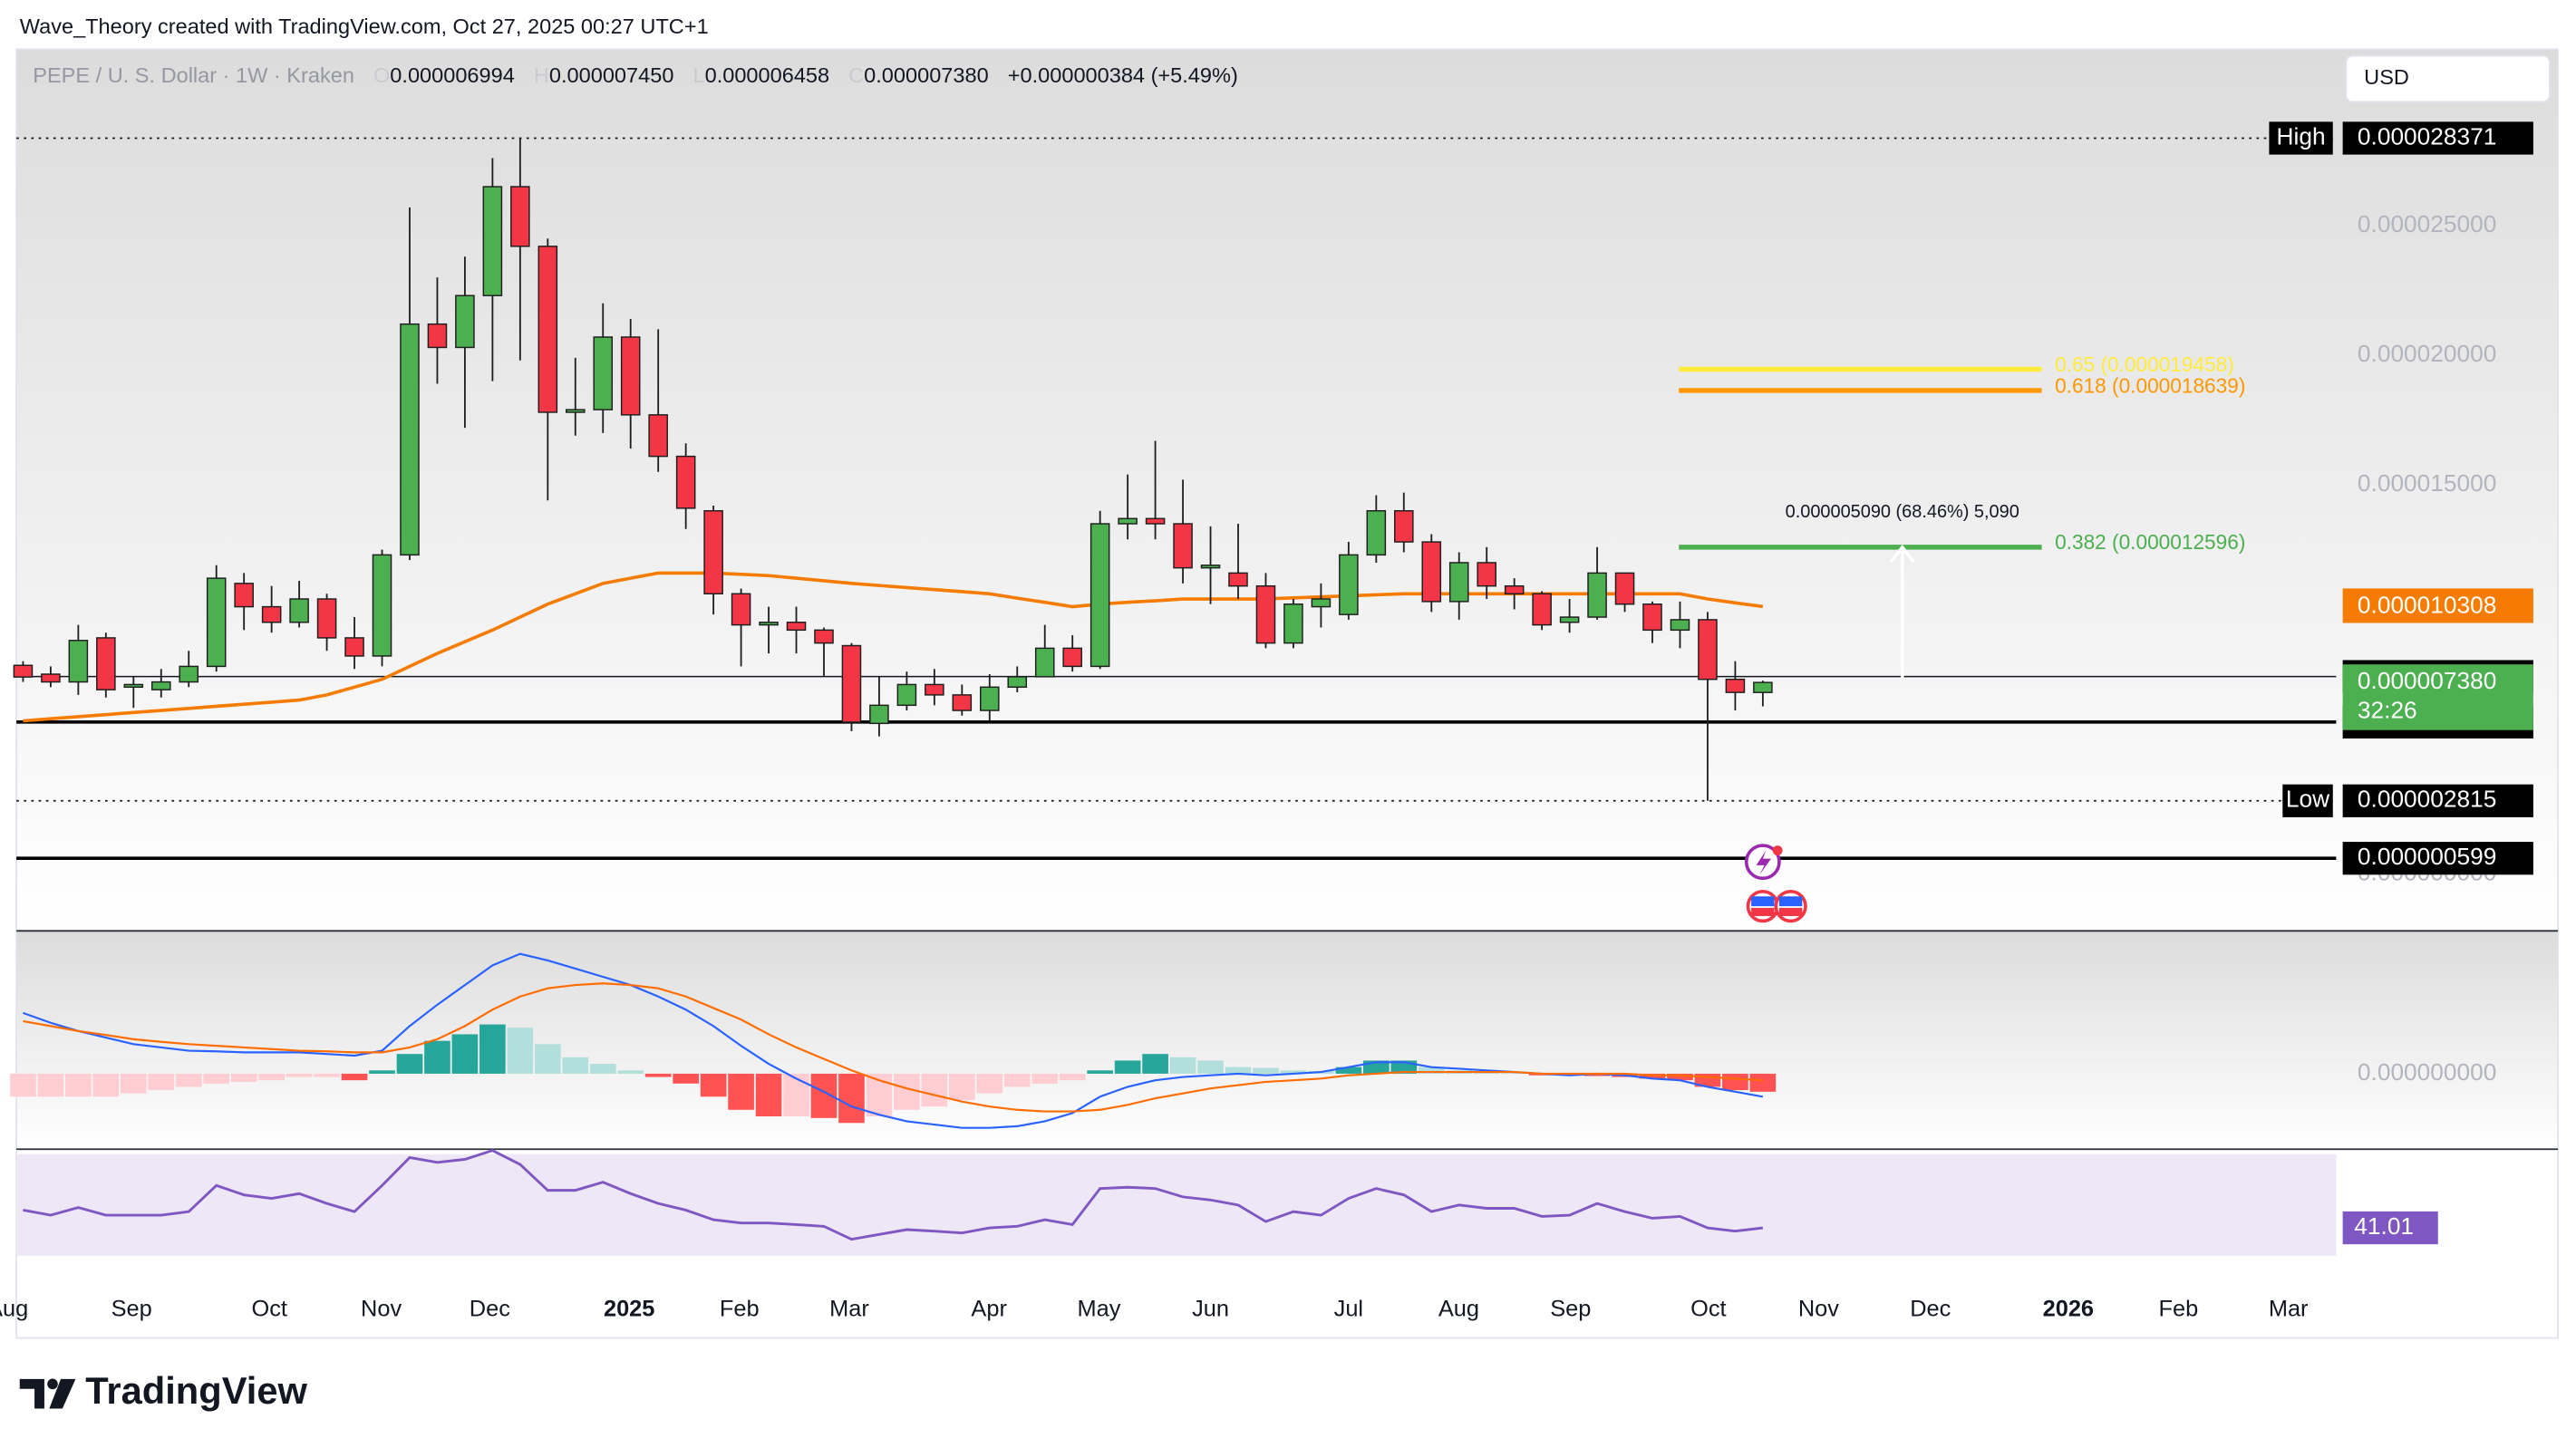  What do you see at coordinates (2150, 385) in the screenshot?
I see `fib-label: 0.618 (0.000018639)` at bounding box center [2150, 385].